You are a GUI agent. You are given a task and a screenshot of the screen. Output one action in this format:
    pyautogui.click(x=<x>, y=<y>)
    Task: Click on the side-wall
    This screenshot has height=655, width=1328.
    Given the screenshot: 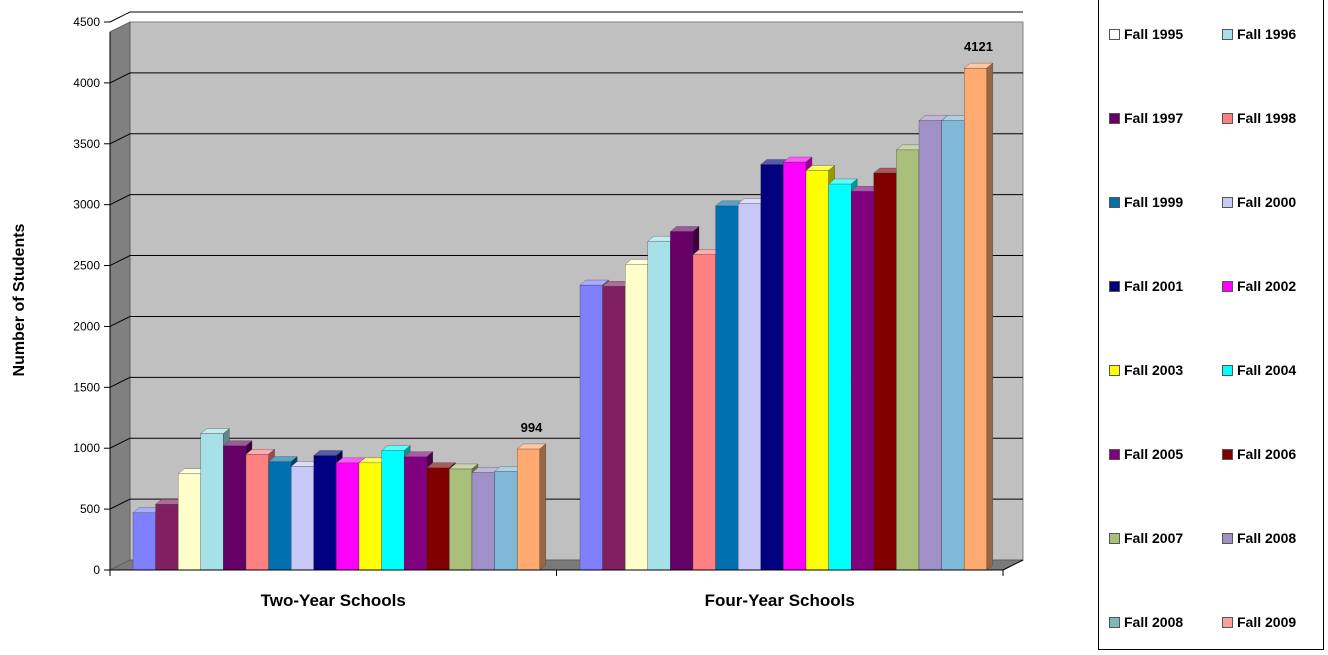 What is the action you would take?
    pyautogui.click(x=120, y=296)
    